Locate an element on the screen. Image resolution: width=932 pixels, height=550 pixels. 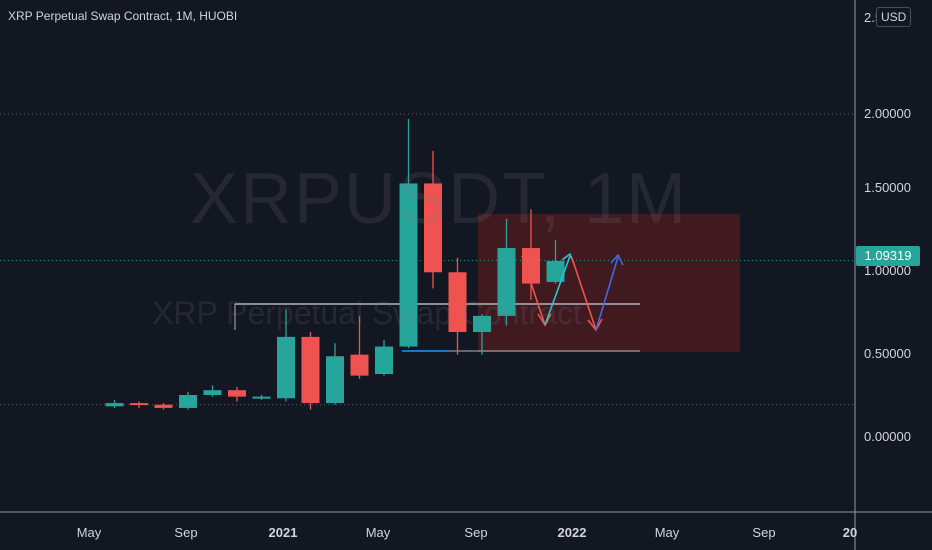
price-tick-label: 2.00000 is located at coordinates (887, 113).